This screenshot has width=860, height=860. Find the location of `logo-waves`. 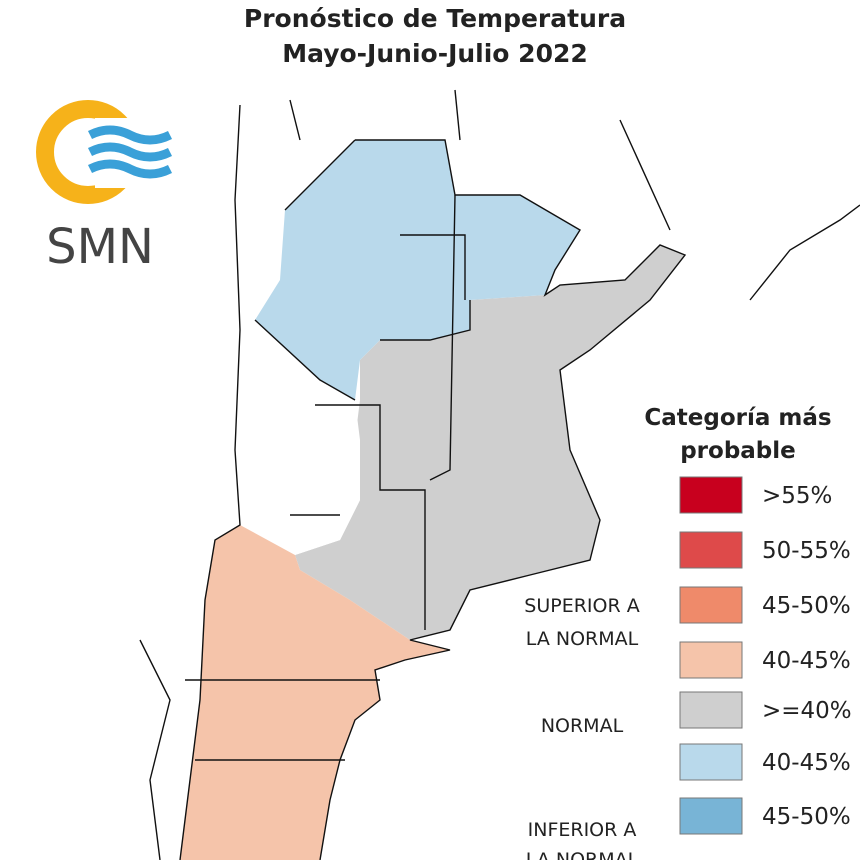

logo-waves is located at coordinates (130, 152).